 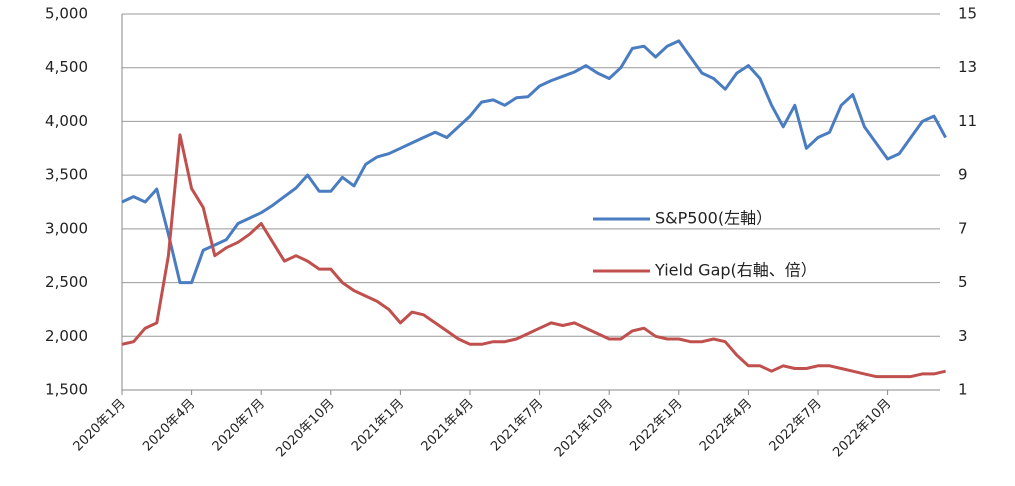 What do you see at coordinates (66, 336) in the screenshot?
I see `y-tick-label: 2,000` at bounding box center [66, 336].